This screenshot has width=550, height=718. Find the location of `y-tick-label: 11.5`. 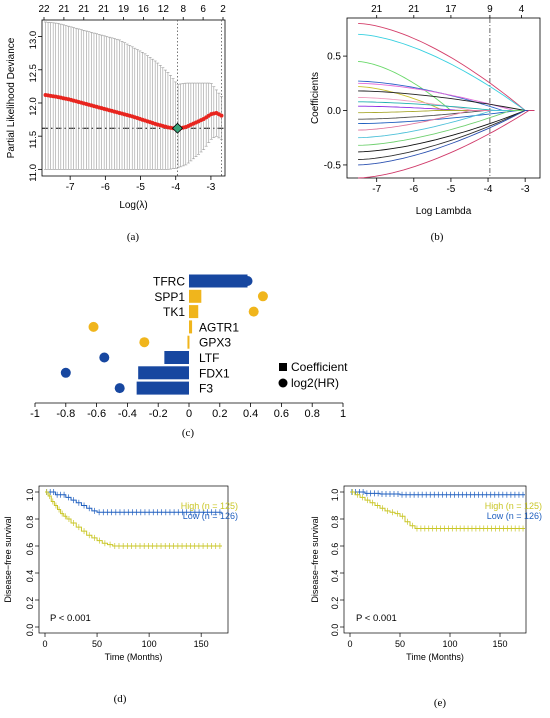

y-tick-label: 11.5 is located at coordinates (33, 140).